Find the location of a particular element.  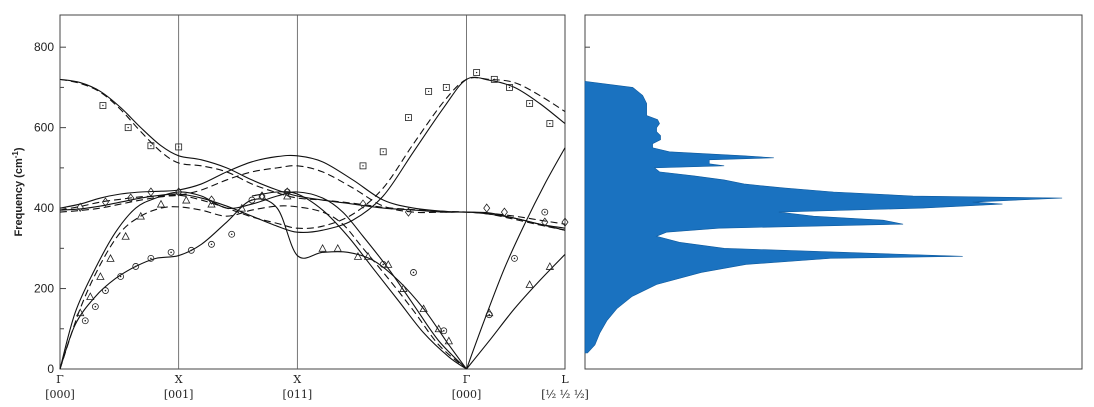

symmetry-symbol: L is located at coordinates (565, 379).